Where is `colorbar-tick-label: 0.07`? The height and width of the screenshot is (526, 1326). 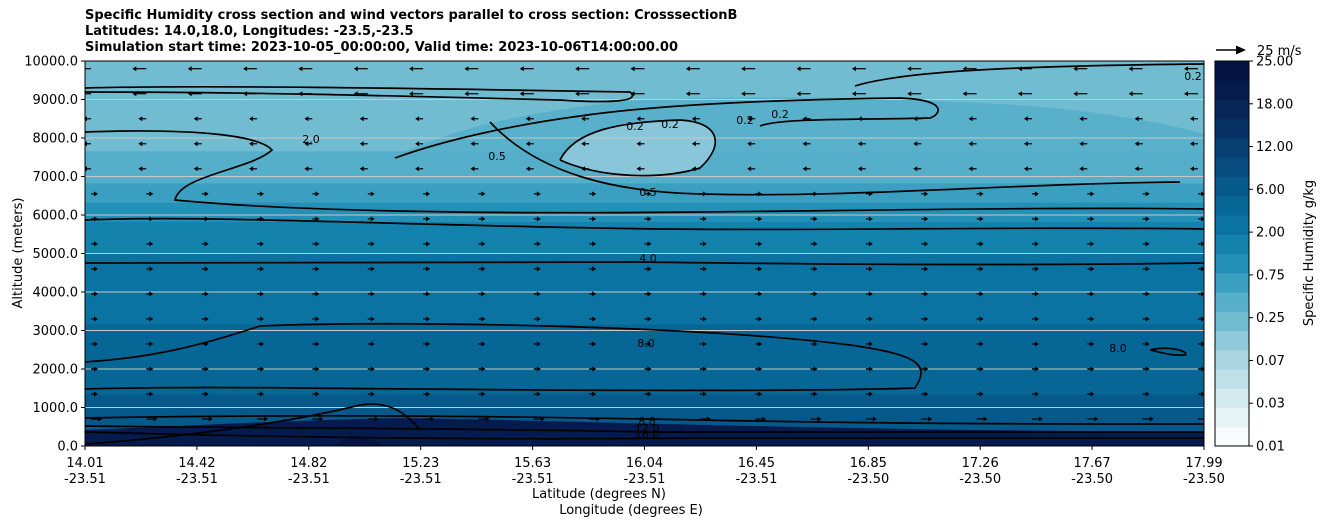 colorbar-tick-label: 0.07 is located at coordinates (1270, 361).